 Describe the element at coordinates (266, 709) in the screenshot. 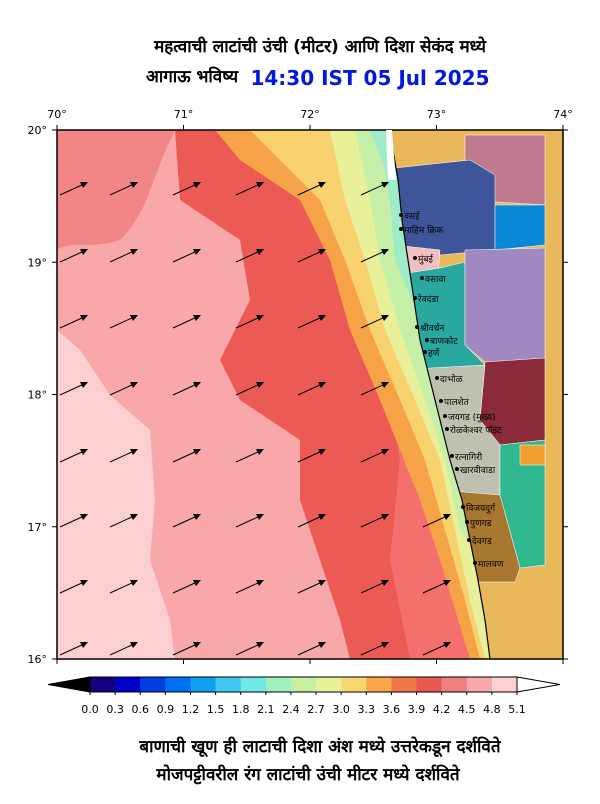

I see `colorbar-label: 2.1` at that location.